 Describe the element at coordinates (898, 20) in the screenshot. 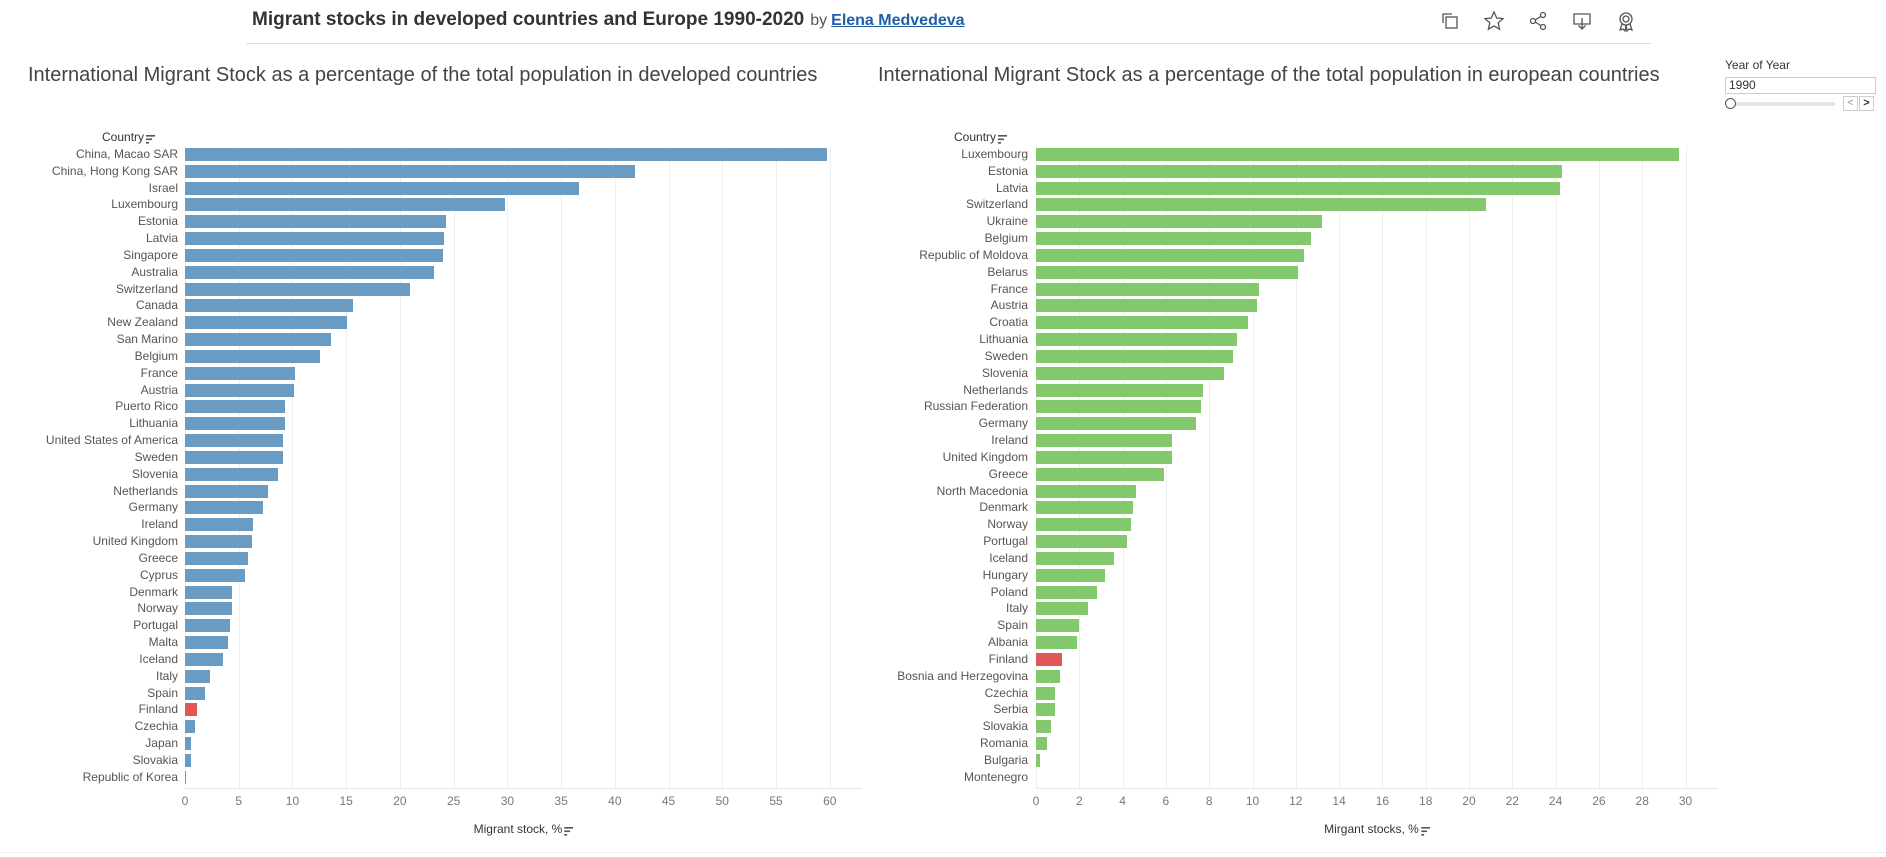

I see `author-link: Elena Medvedeva` at that location.